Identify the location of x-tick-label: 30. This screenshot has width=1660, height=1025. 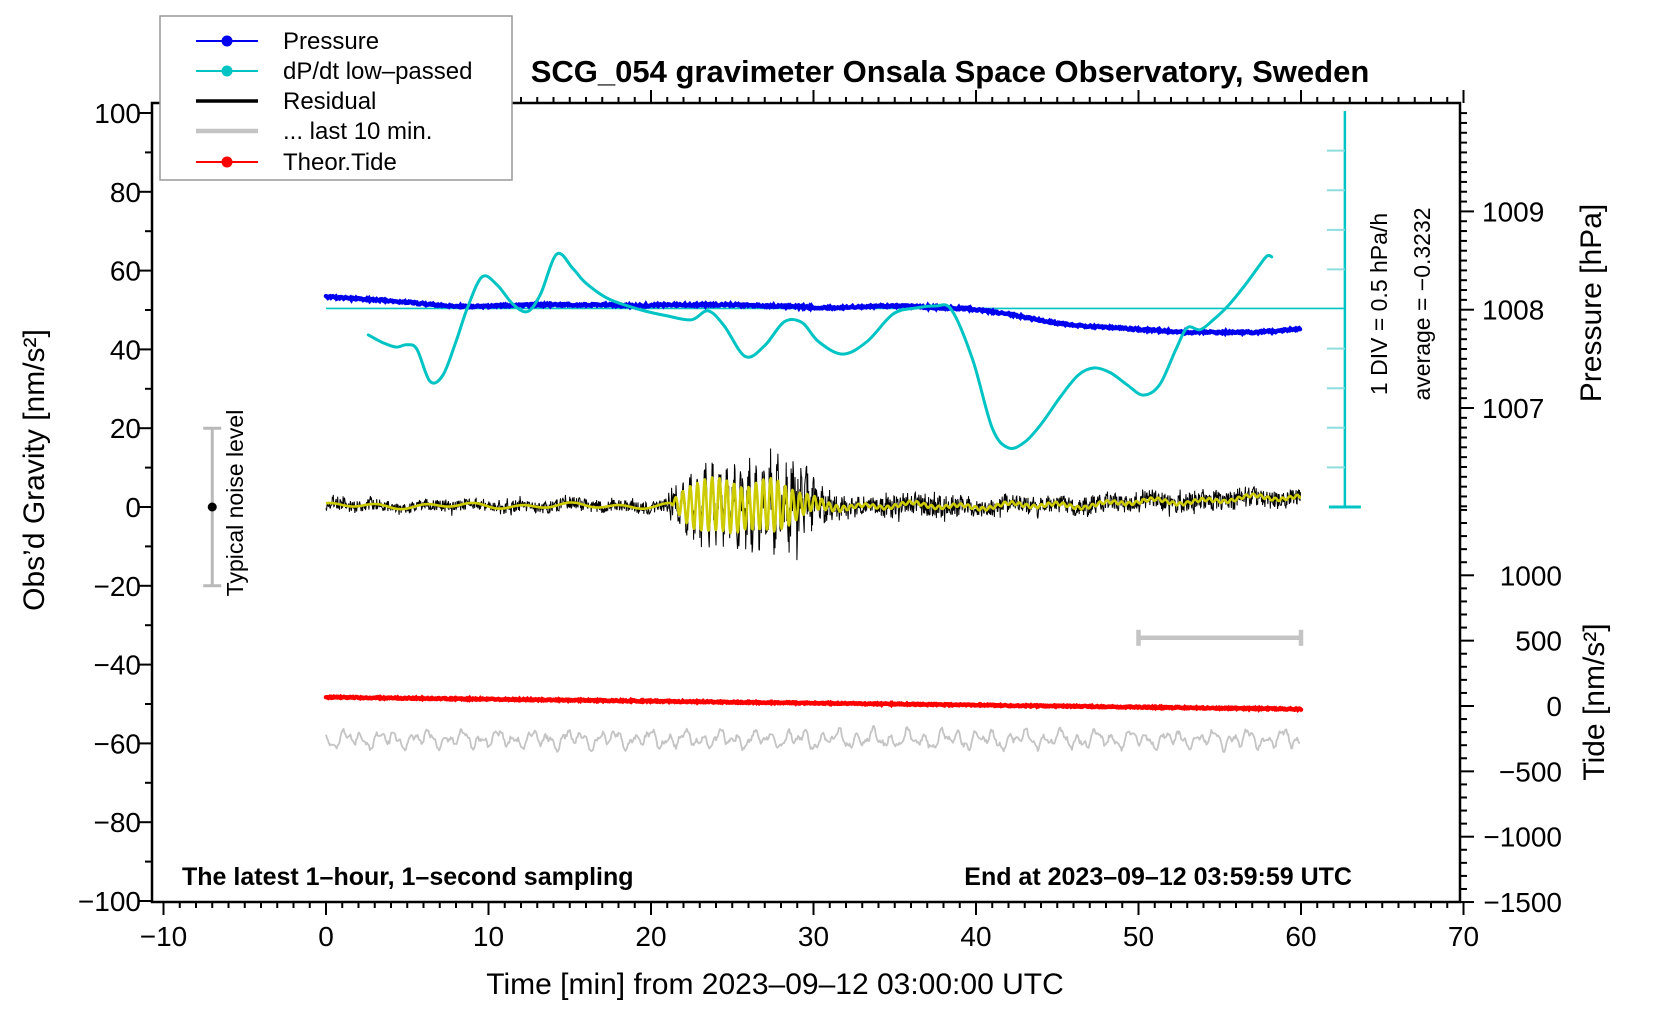
(813, 936).